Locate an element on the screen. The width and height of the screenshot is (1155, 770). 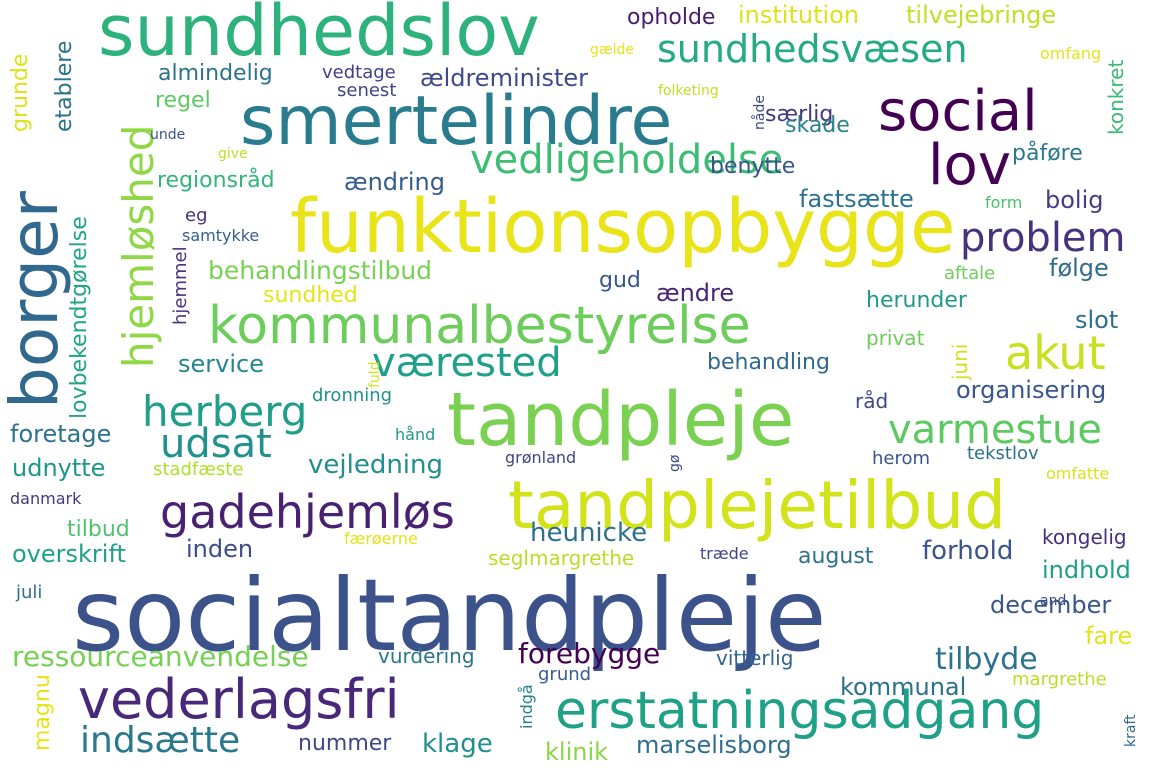
word: social is located at coordinates (958, 111).